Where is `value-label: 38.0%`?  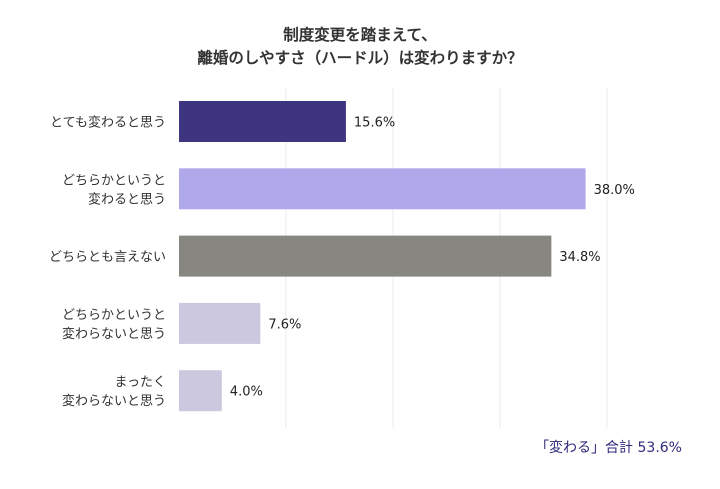 value-label: 38.0% is located at coordinates (614, 190).